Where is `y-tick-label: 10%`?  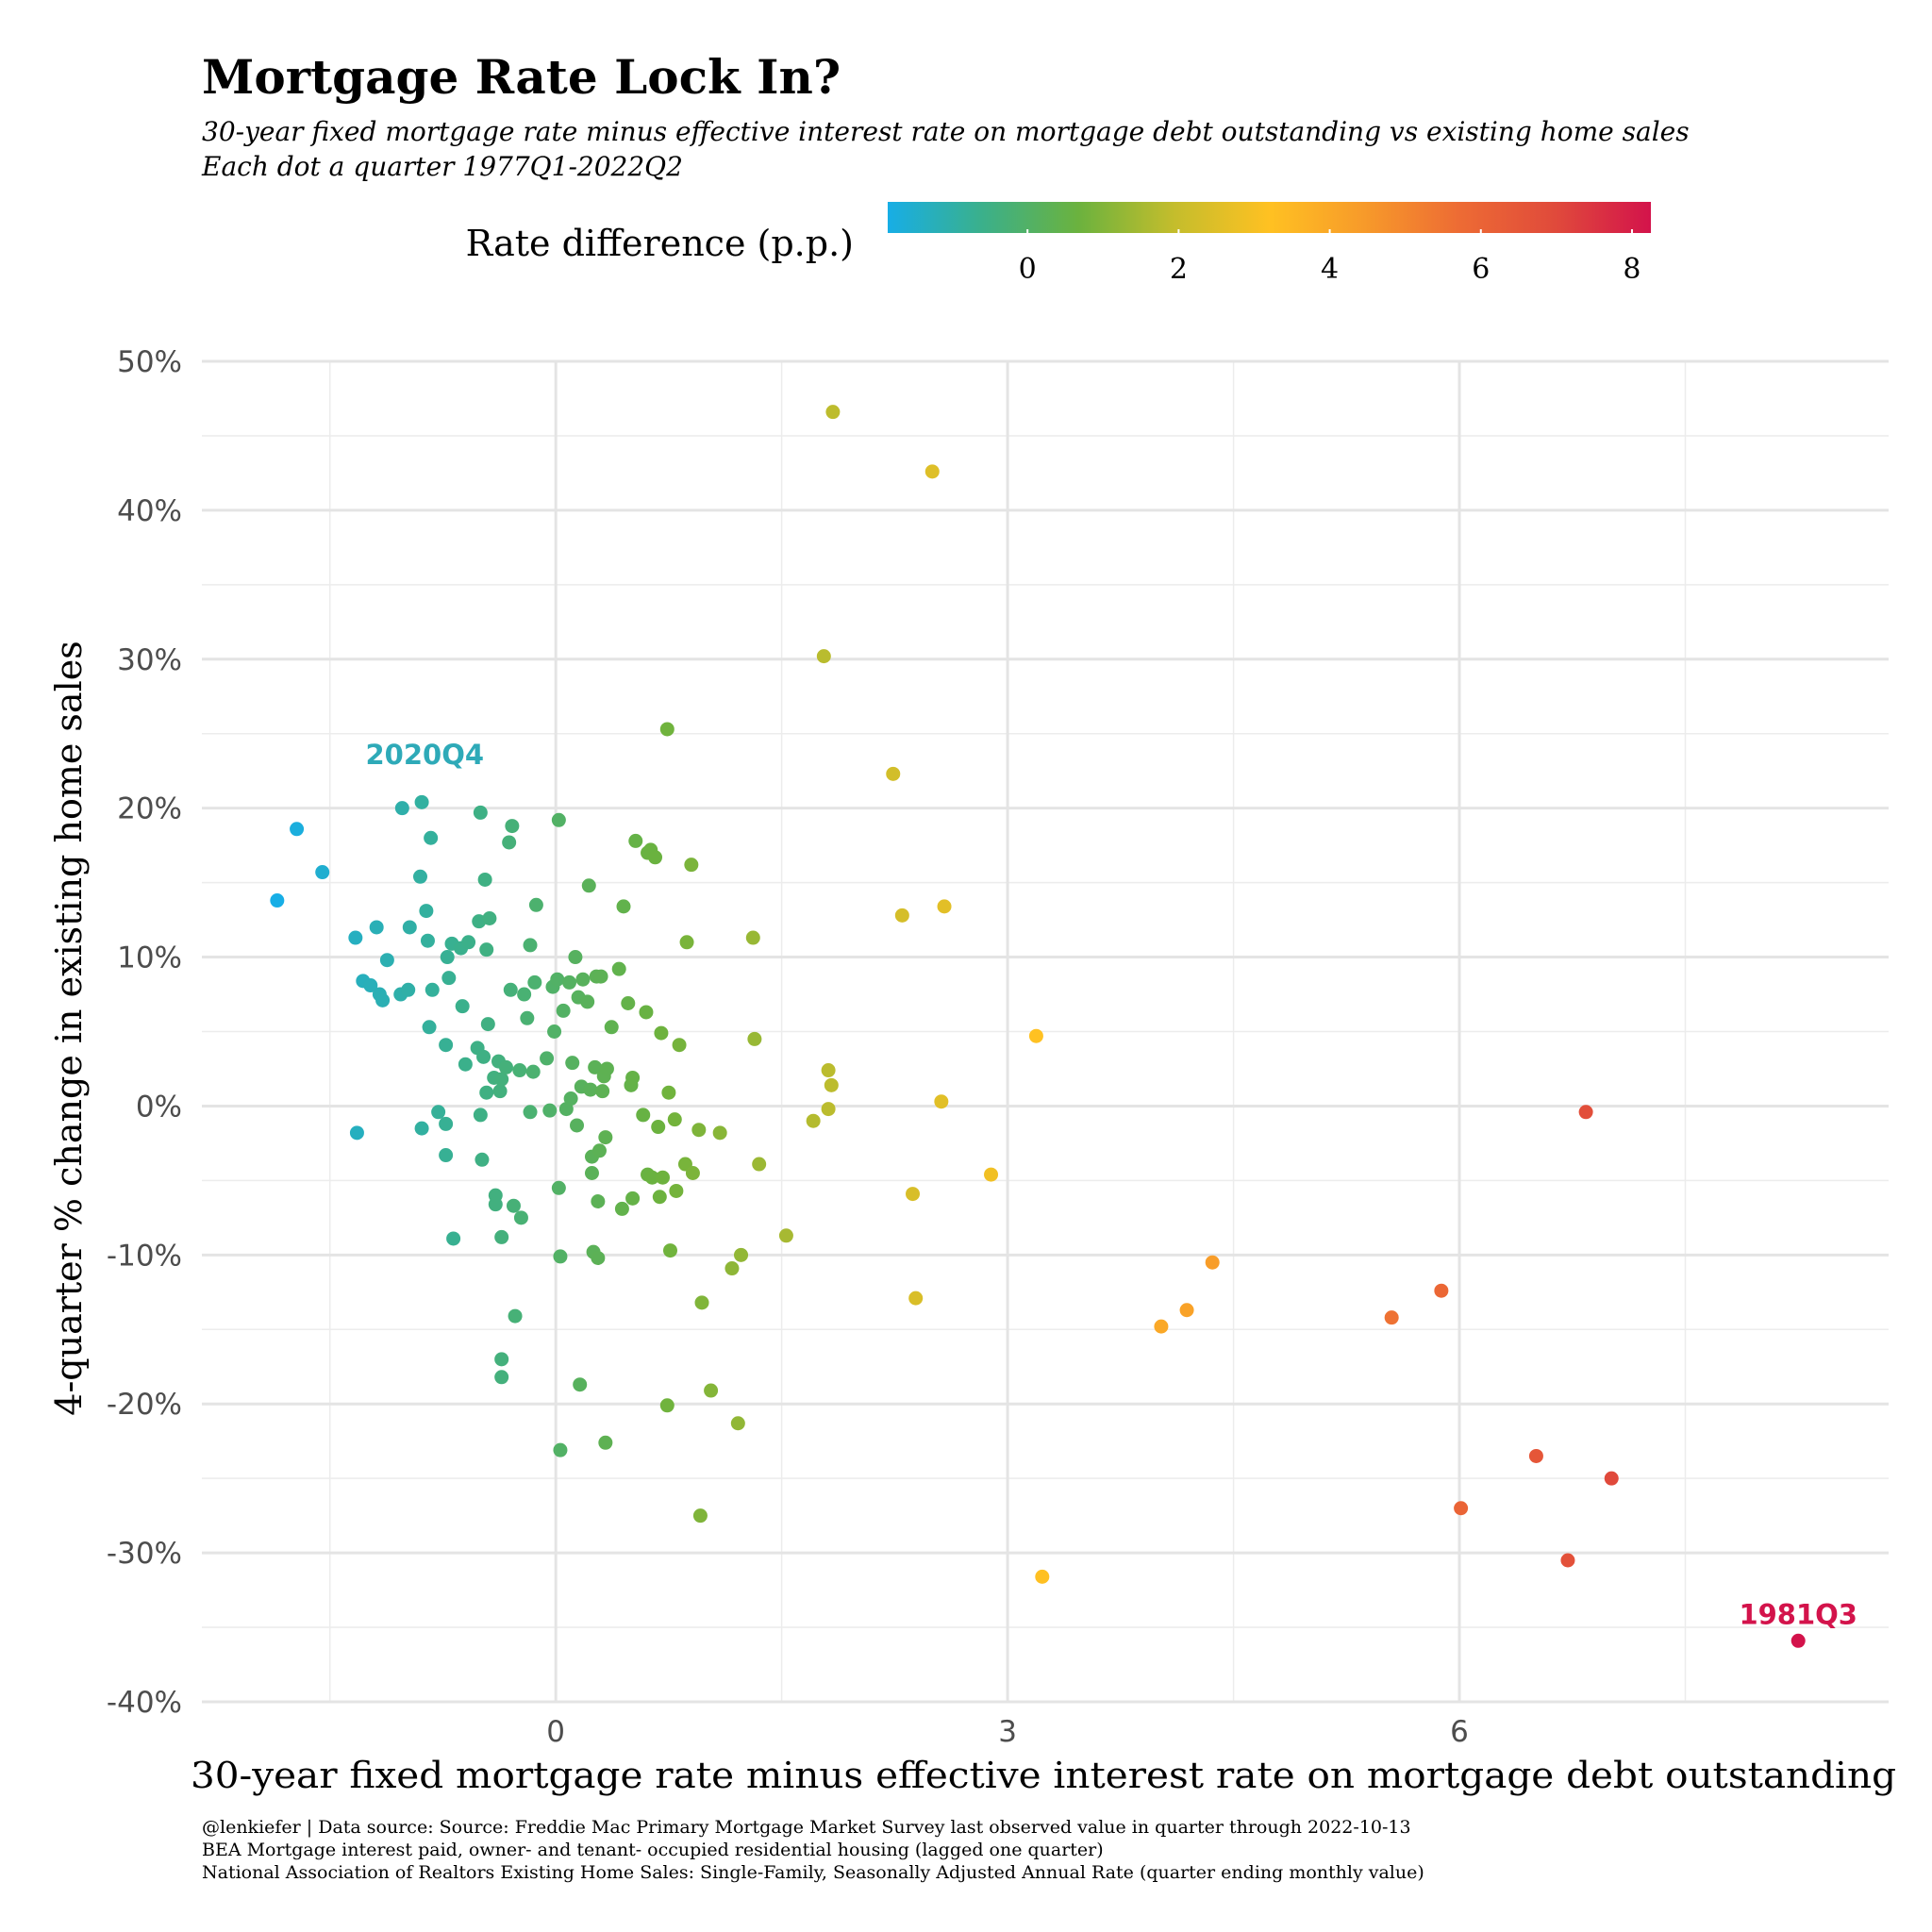 y-tick-label: 10% is located at coordinates (149, 958).